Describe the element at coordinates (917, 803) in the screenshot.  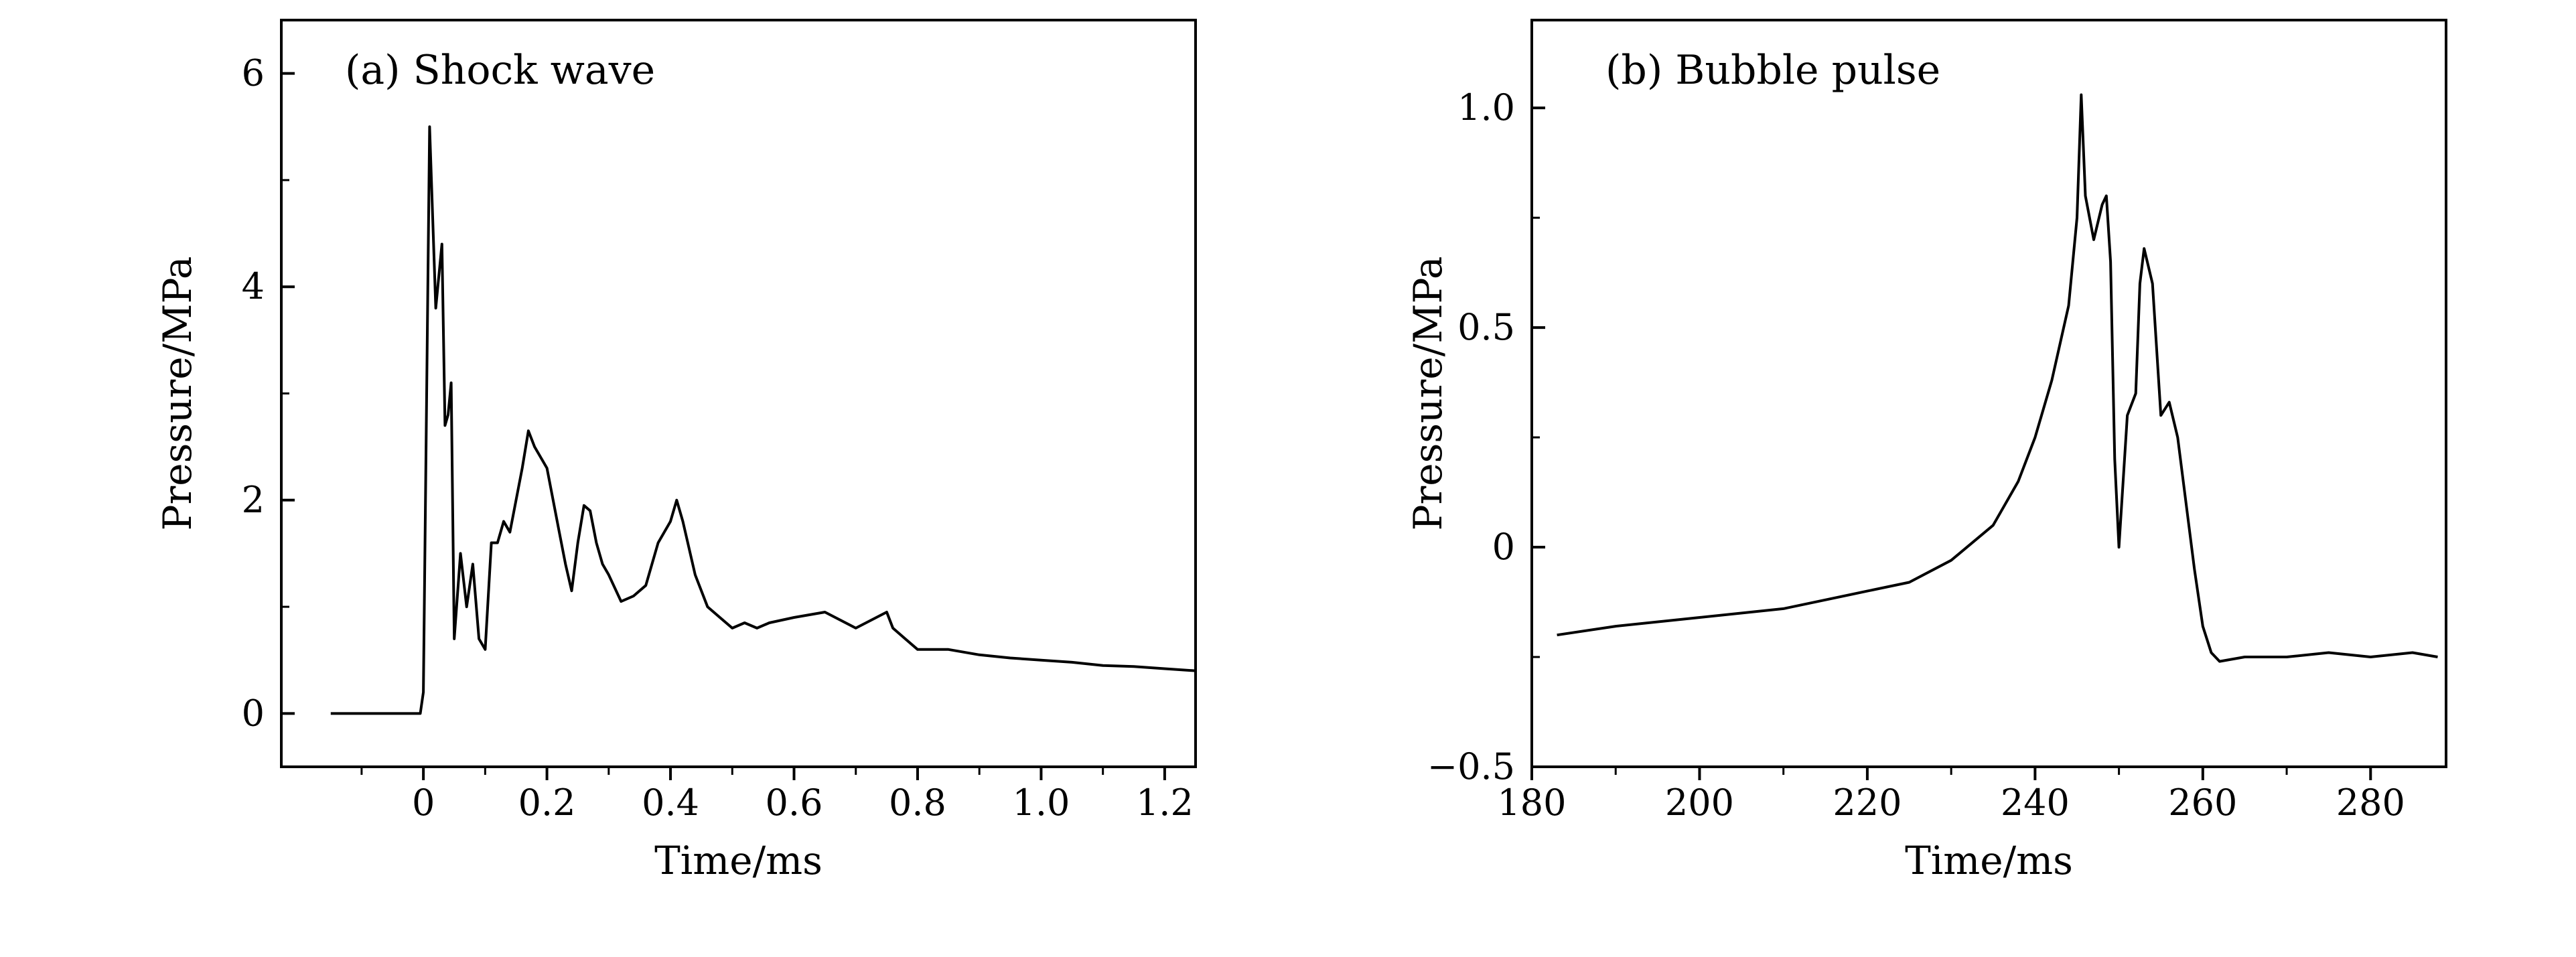
I see `x-tick-label: 0.8` at that location.